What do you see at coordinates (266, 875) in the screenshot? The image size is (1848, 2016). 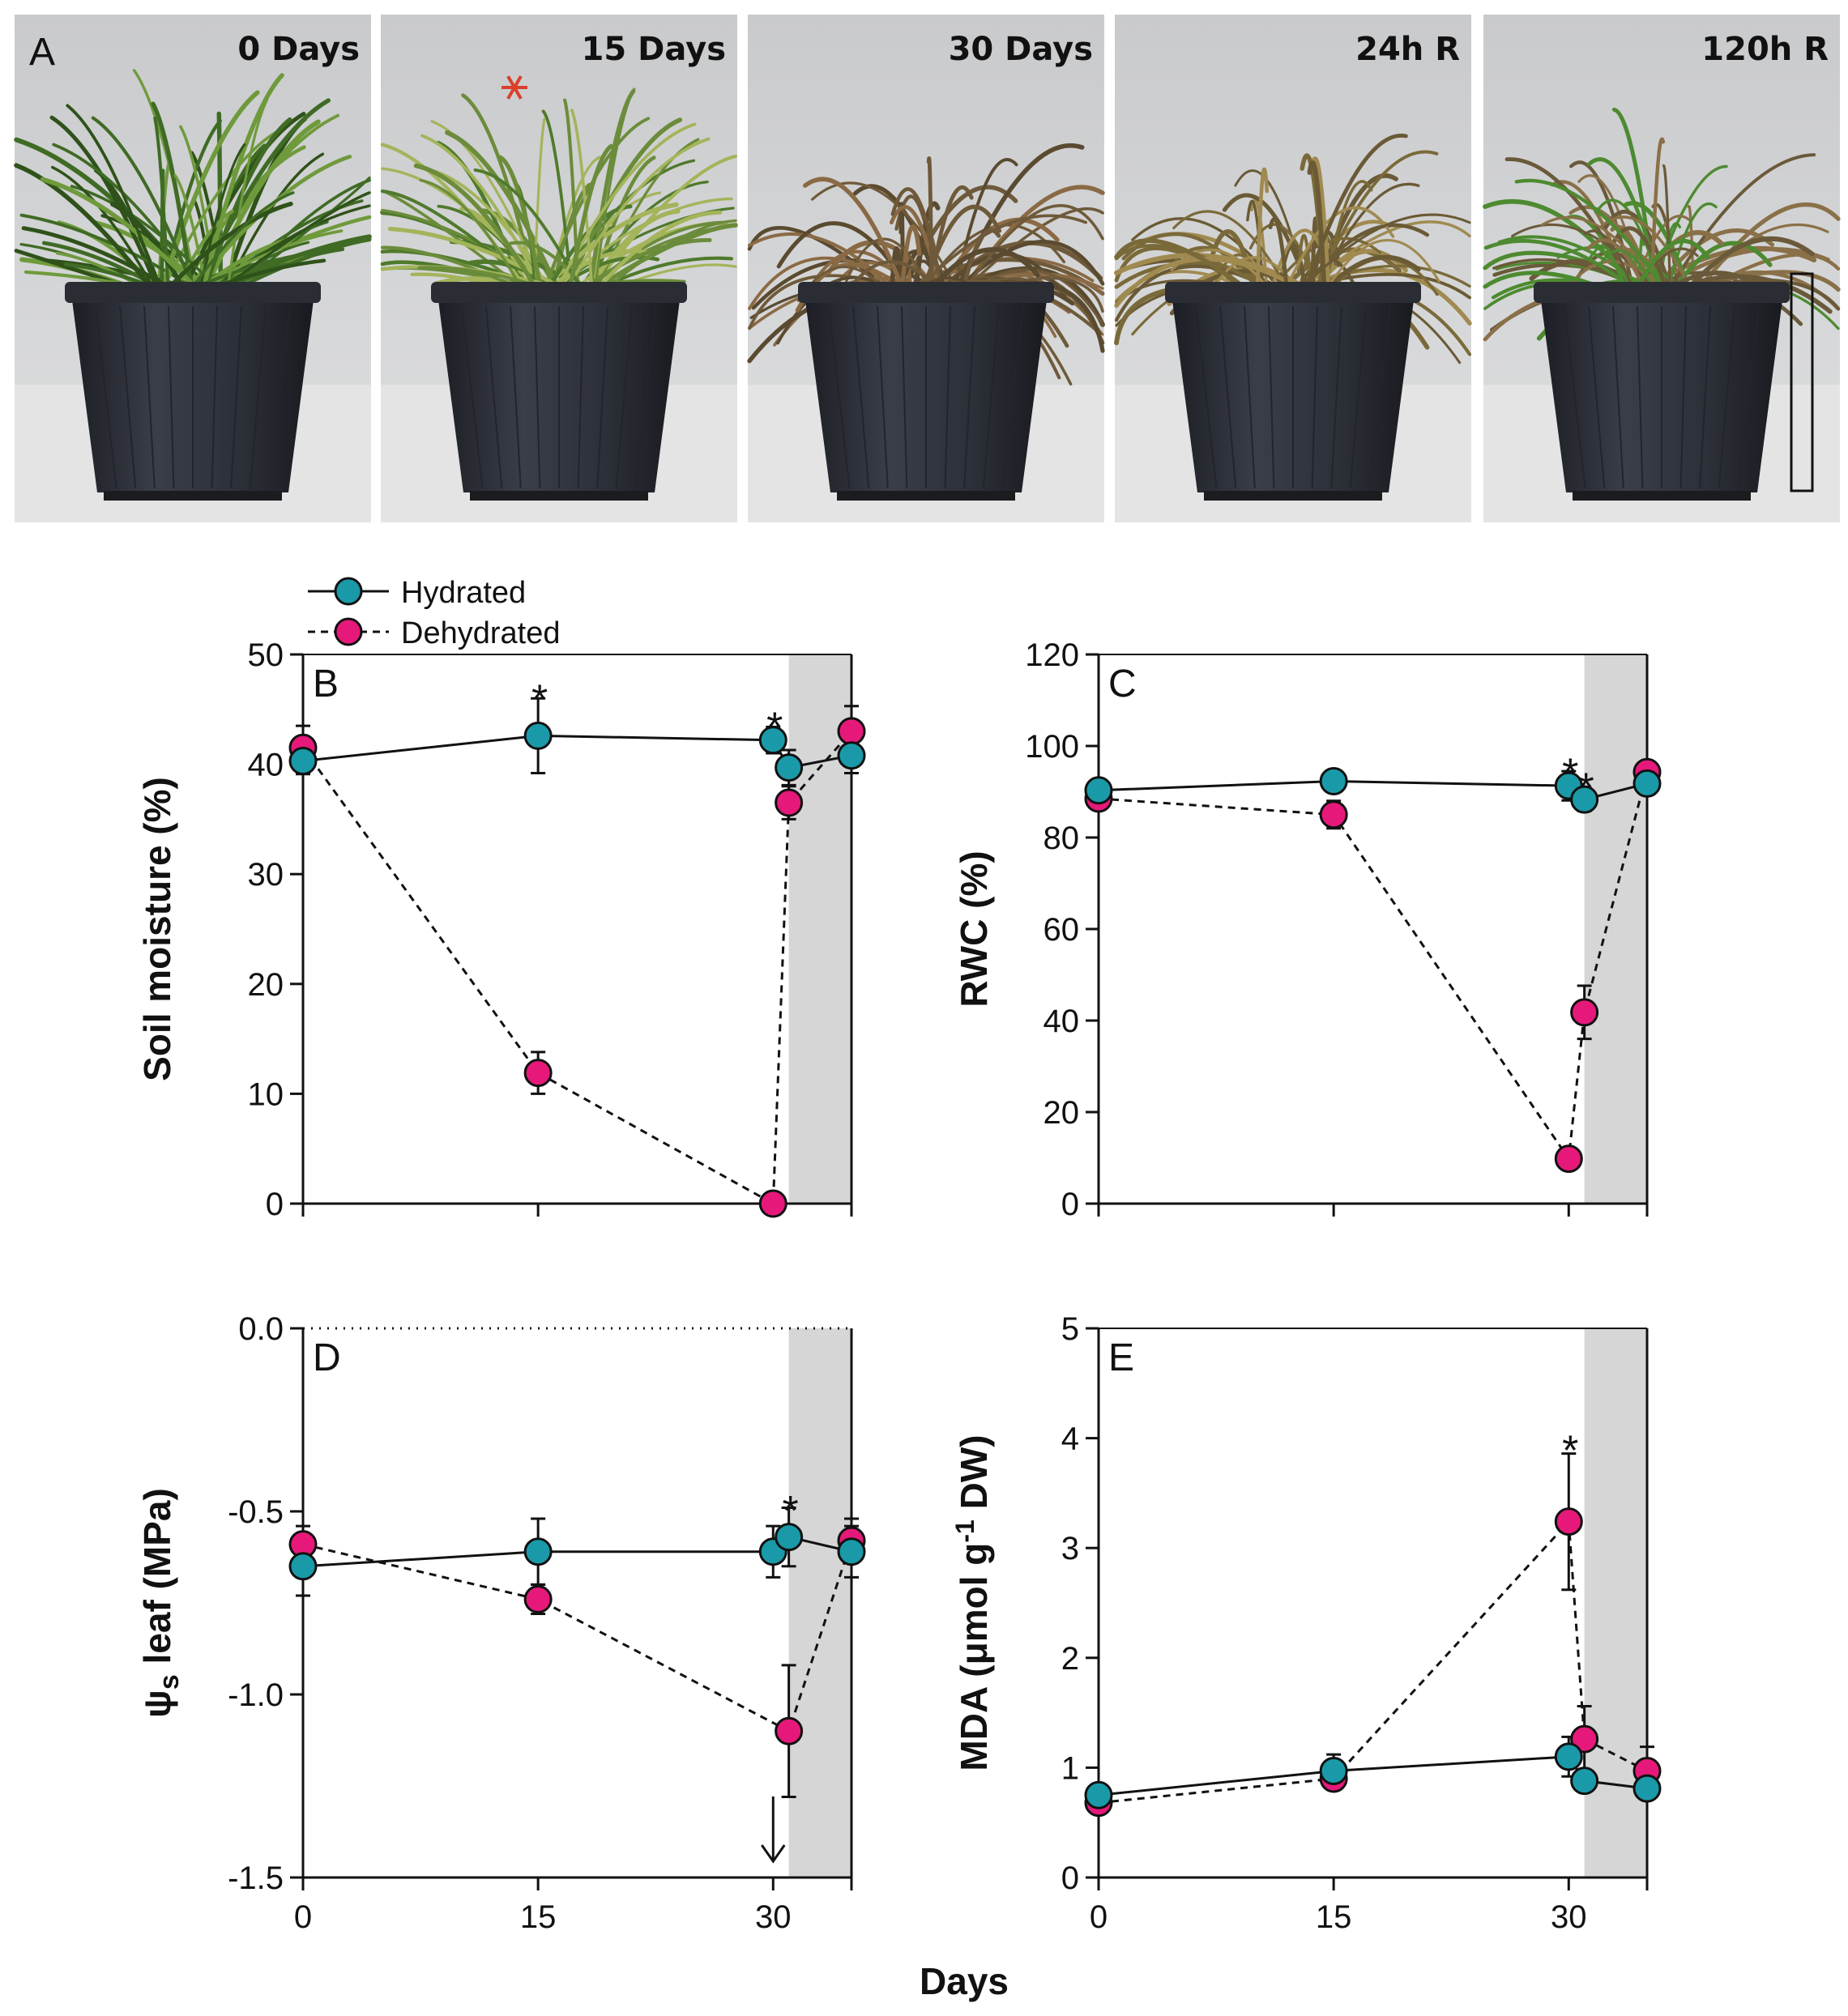 I see `y-tick-label: 30` at bounding box center [266, 875].